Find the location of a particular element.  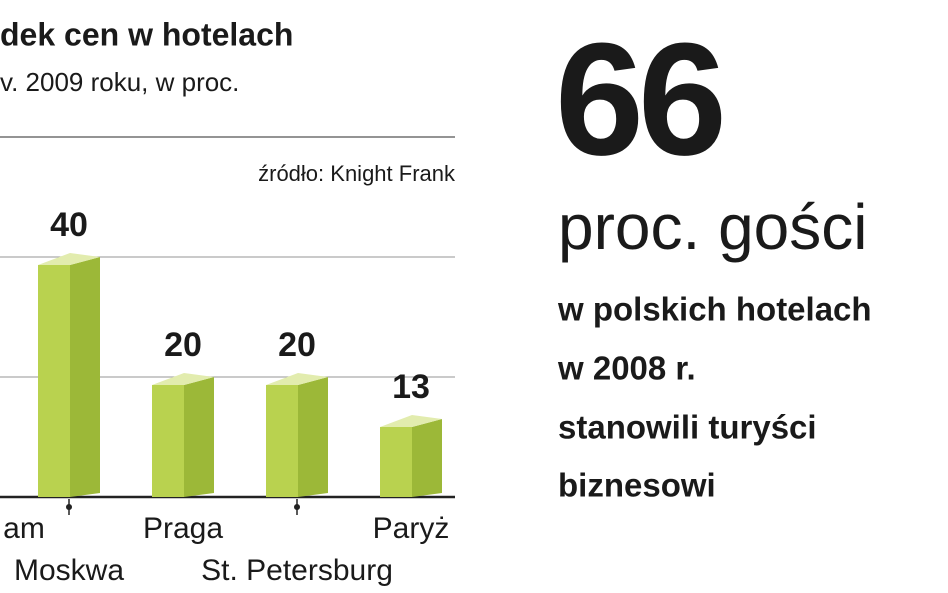

source: źródło: Knight Frank is located at coordinates (357, 173).